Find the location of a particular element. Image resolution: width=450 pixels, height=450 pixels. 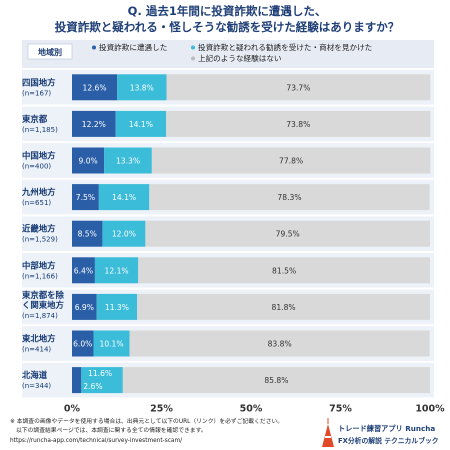

x-tick-label: 50% is located at coordinates (251, 408).